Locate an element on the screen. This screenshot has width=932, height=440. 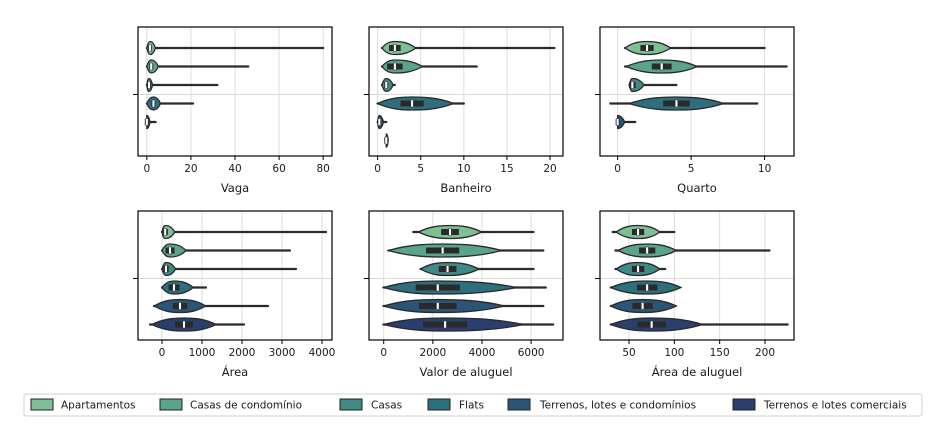
violin-vaga-apartamentos is located at coordinates (235, 48).